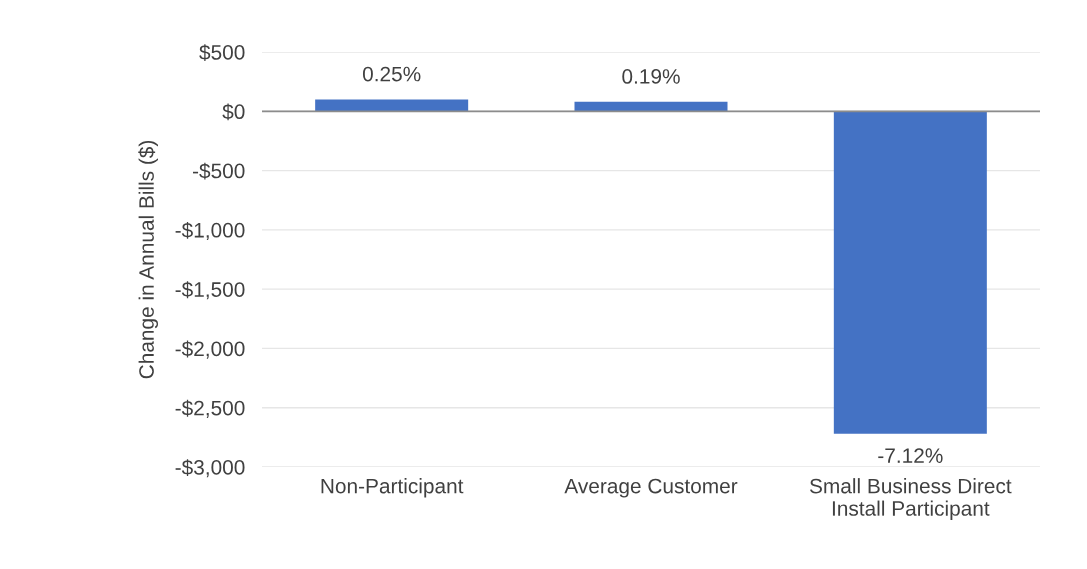 The height and width of the screenshot is (569, 1087). What do you see at coordinates (210, 290) in the screenshot?
I see `y-tick-label: -$1,500` at bounding box center [210, 290].